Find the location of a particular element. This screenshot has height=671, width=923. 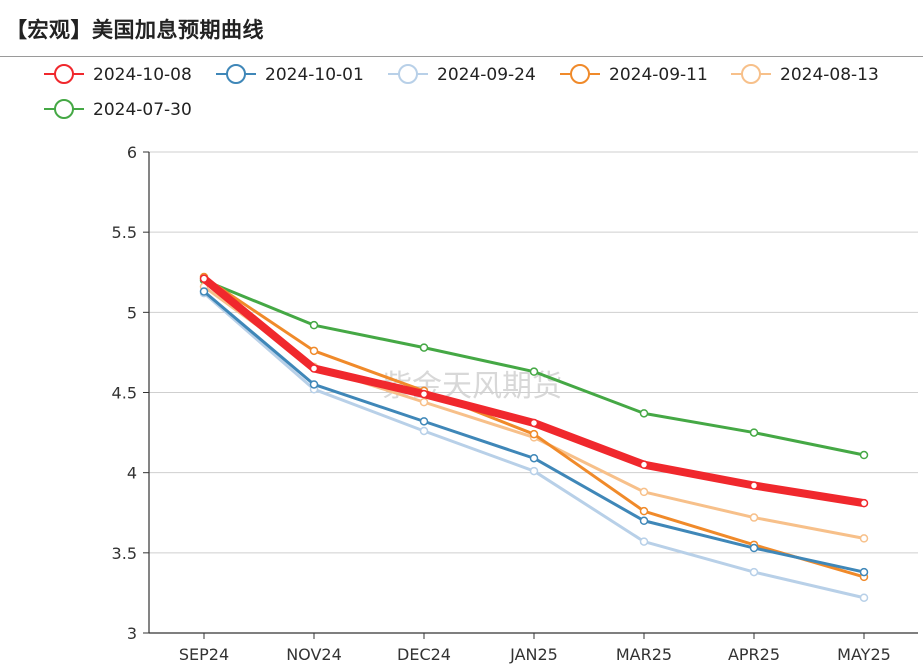

x-tick-label: DEC24 is located at coordinates (424, 654).